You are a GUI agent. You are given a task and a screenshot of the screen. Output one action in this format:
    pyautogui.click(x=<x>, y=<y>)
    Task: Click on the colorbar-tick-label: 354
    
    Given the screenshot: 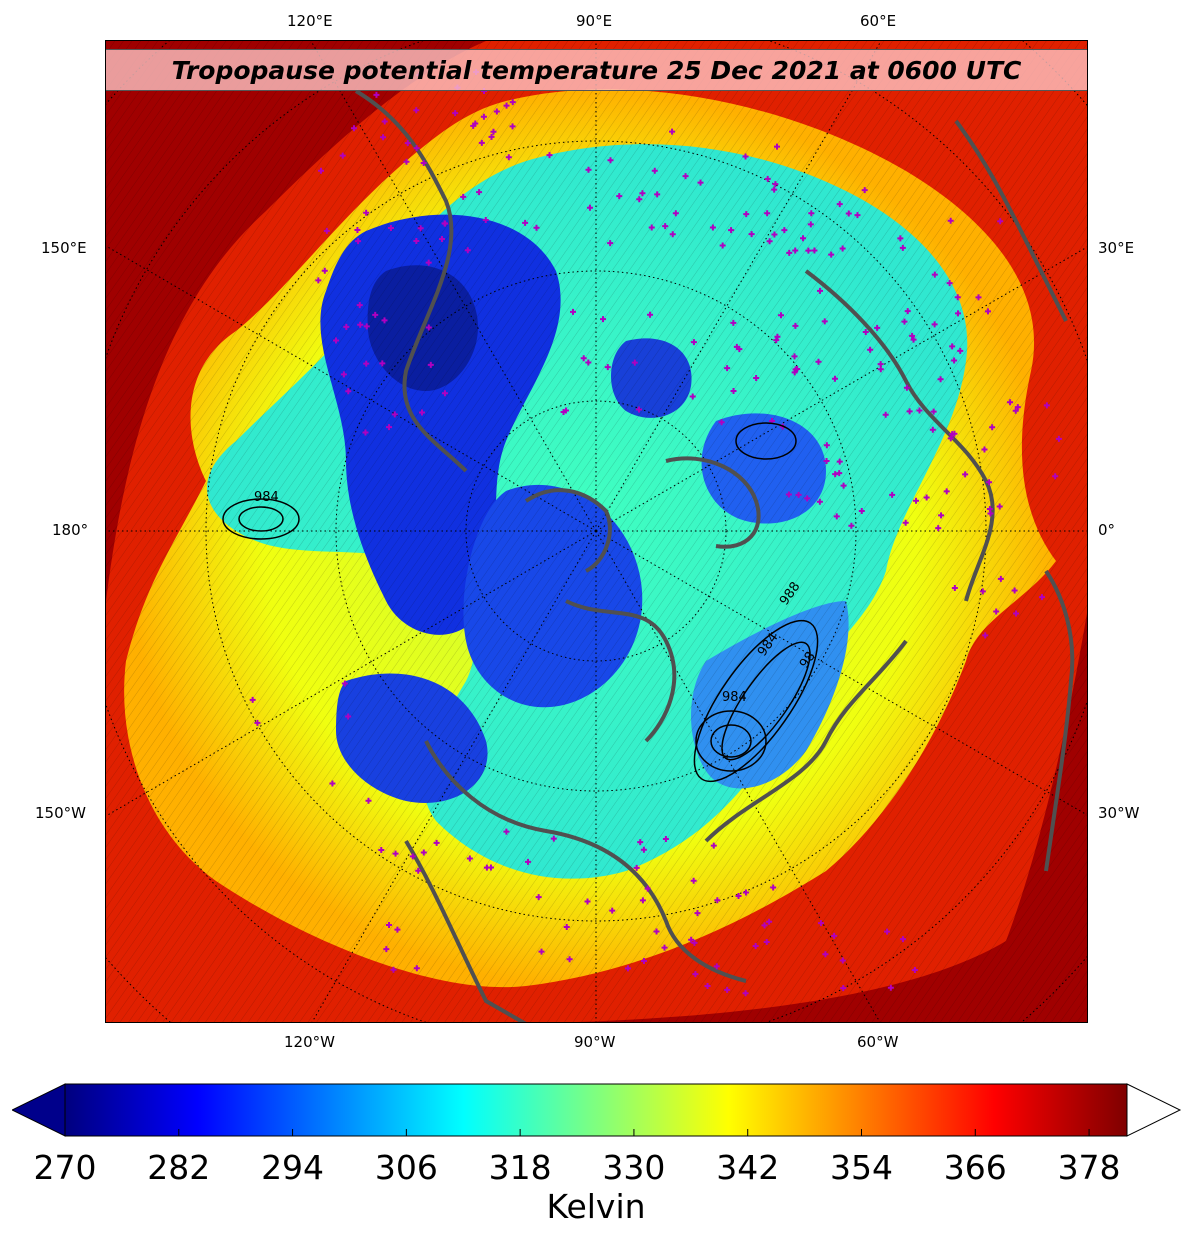 What is the action you would take?
    pyautogui.click(x=861, y=1167)
    